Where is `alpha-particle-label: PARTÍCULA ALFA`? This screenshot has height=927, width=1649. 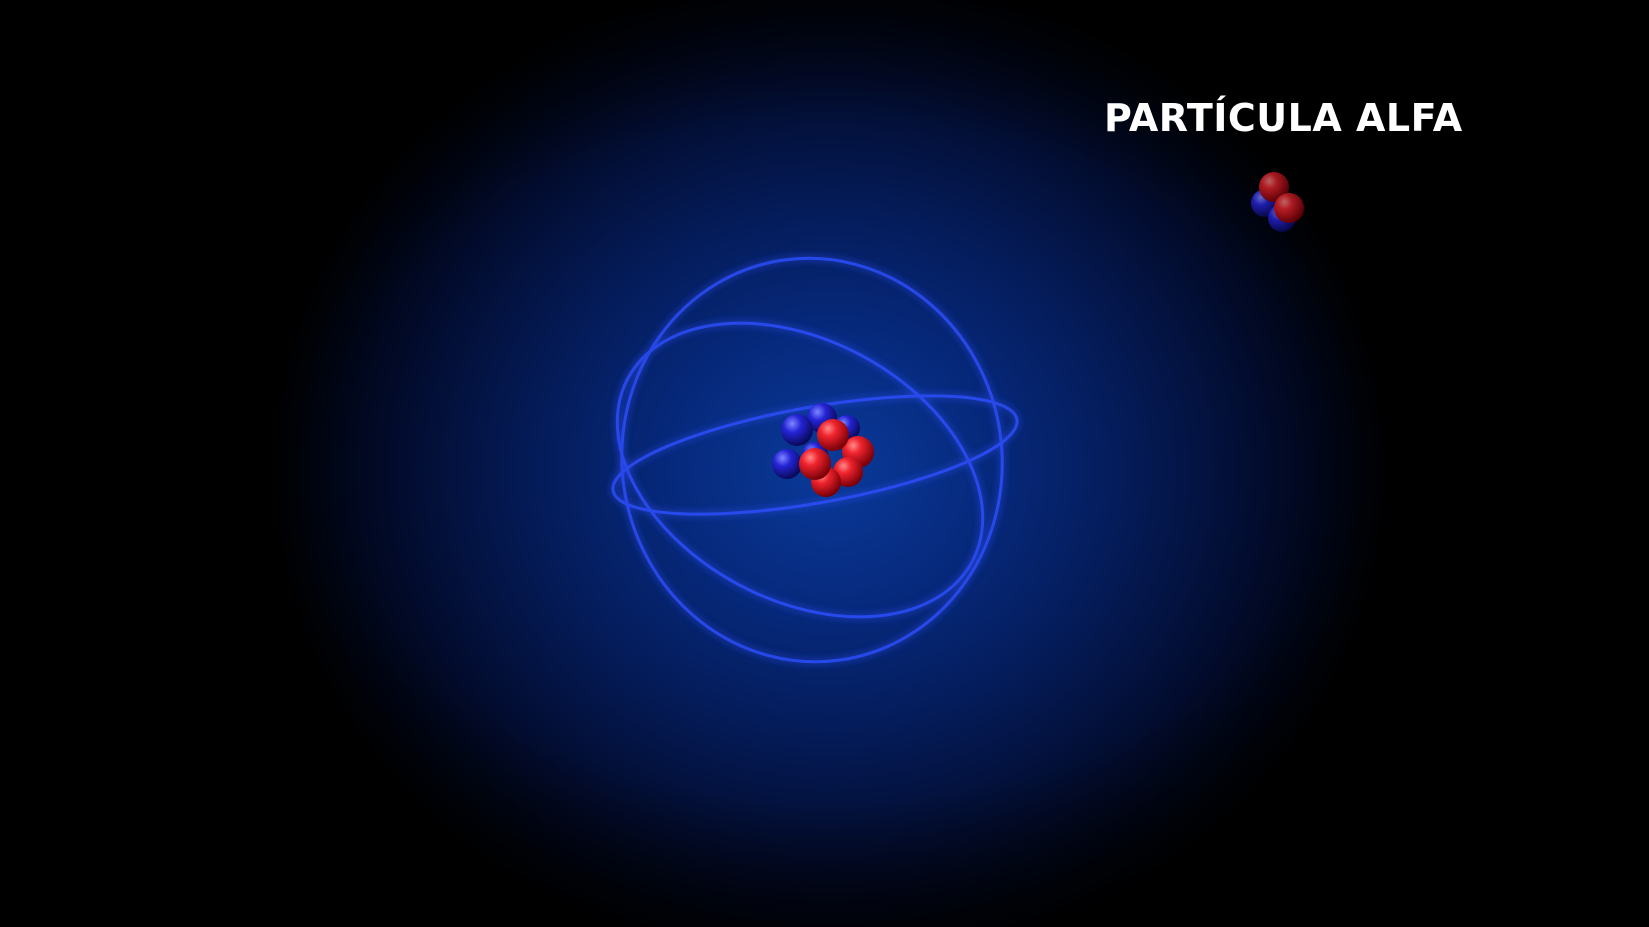 alpha-particle-label: PARTÍCULA ALFA is located at coordinates (1283, 118).